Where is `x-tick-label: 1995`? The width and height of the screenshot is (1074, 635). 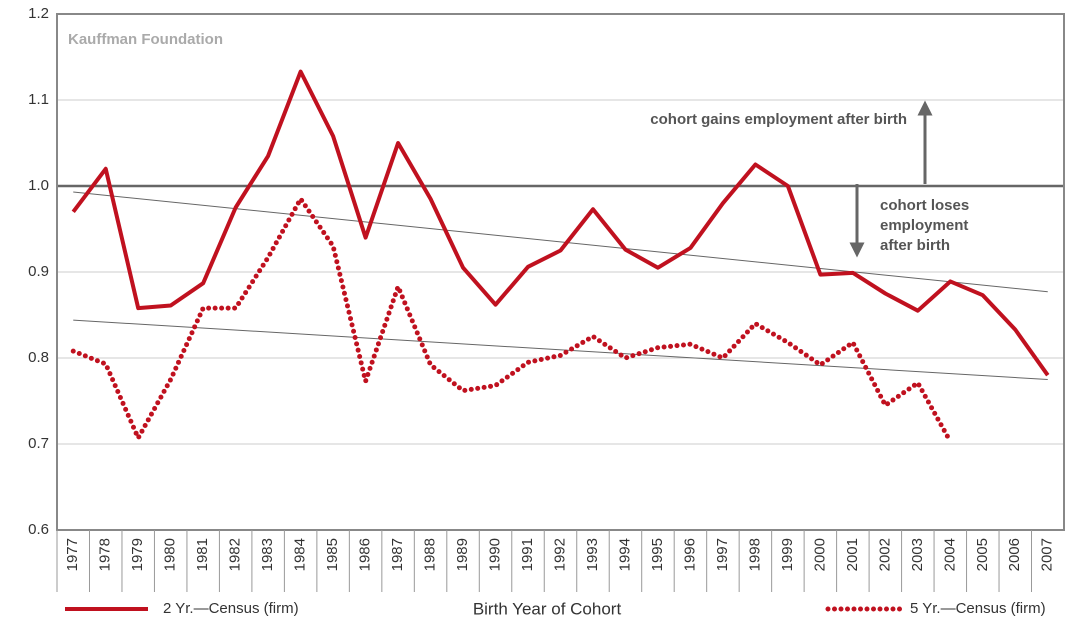 x-tick-label: 1995 is located at coordinates (657, 554).